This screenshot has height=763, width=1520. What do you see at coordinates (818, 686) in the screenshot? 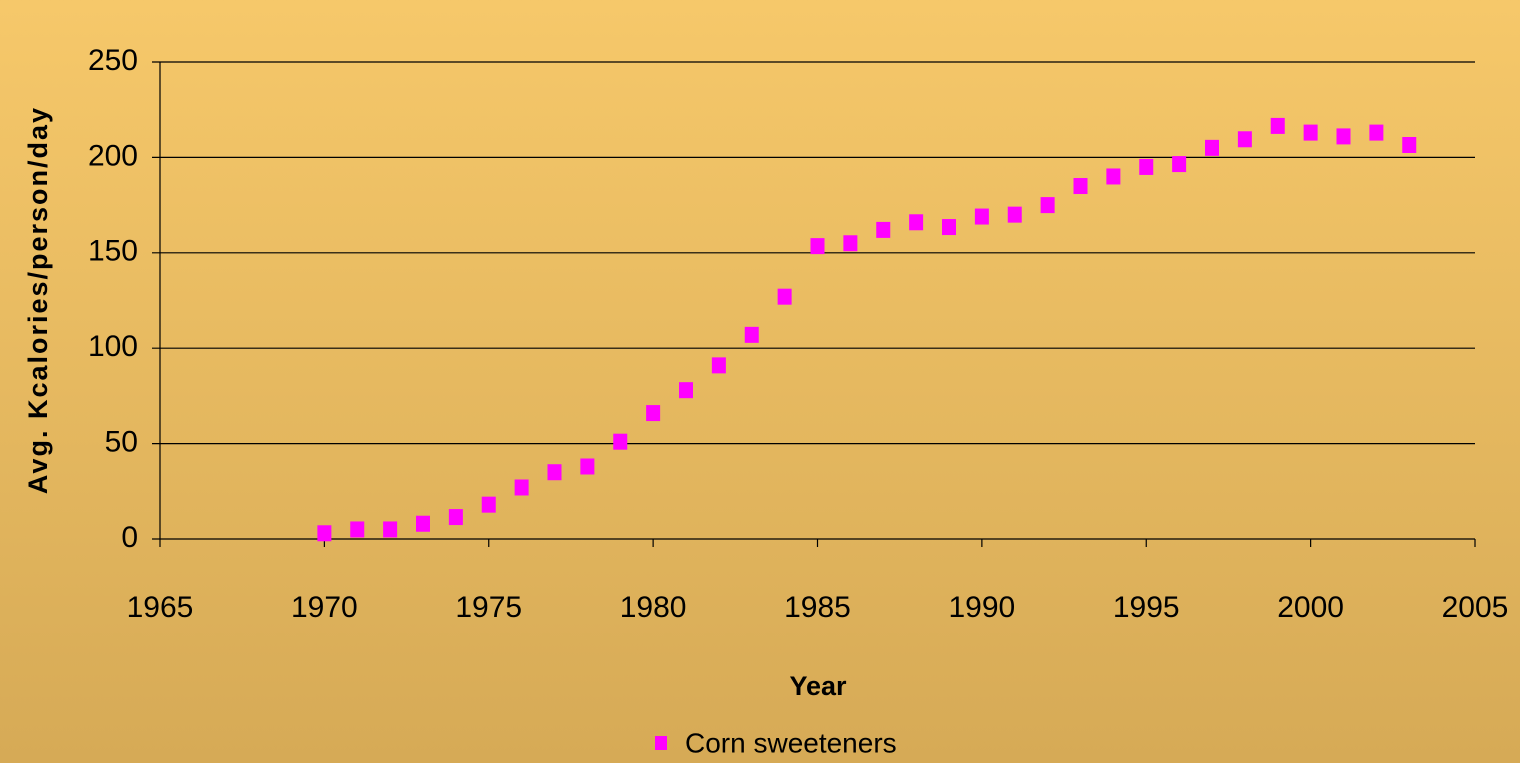
I see `x-axis-title: Year` at bounding box center [818, 686].